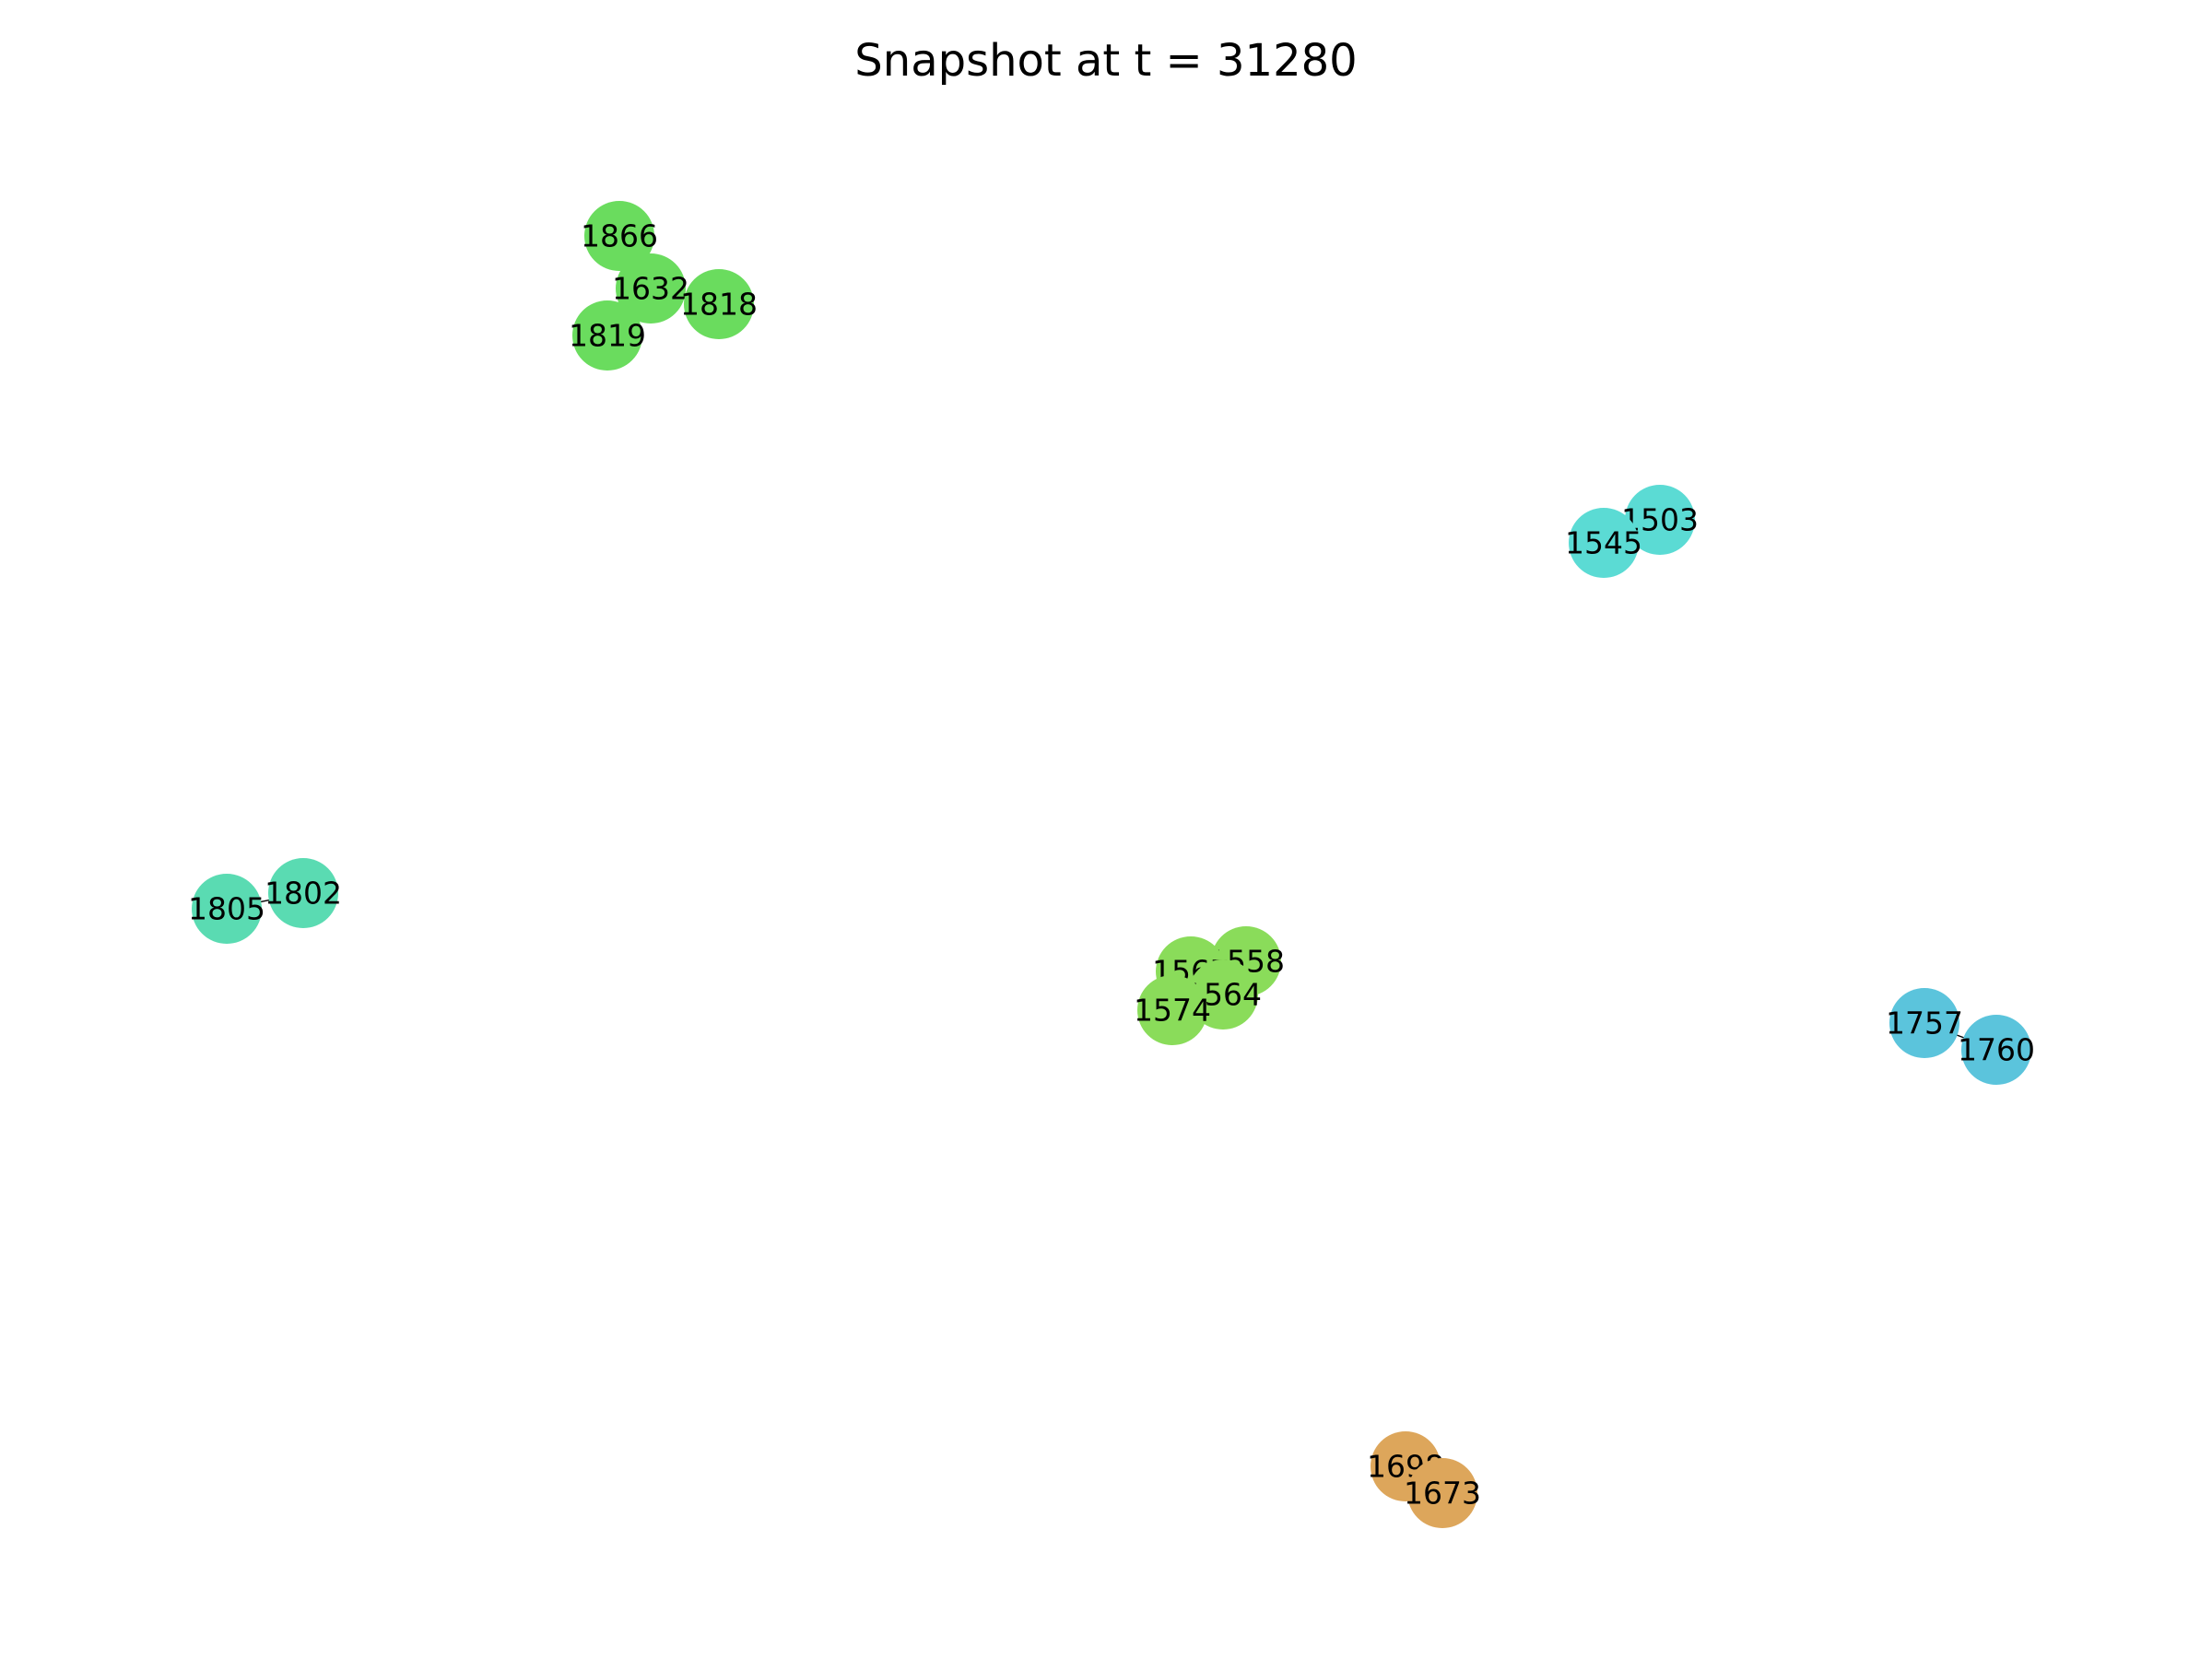  I want to click on node-label: 1757, so click(1924, 1023).